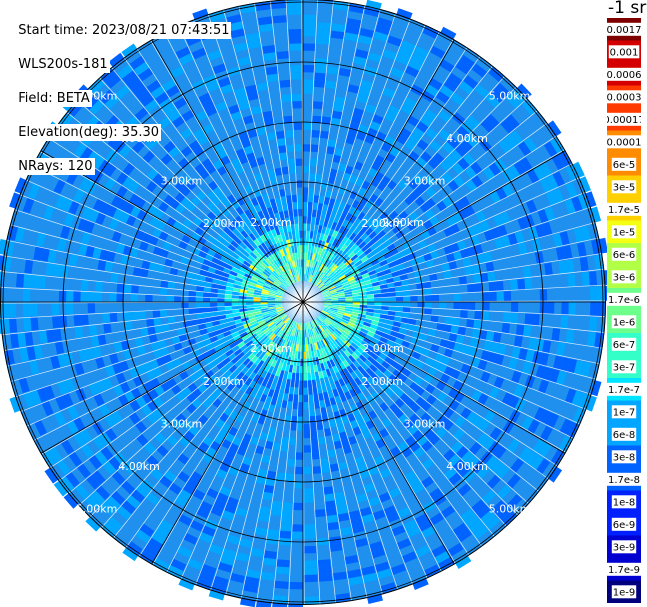 This screenshot has height=607, width=647. Describe the element at coordinates (624, 389) in the screenshot. I see `colorbar-tick-bg` at that location.